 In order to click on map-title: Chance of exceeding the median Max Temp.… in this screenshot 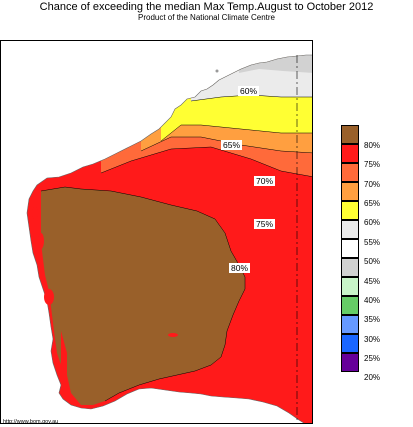, I will do `click(206, 7)`.